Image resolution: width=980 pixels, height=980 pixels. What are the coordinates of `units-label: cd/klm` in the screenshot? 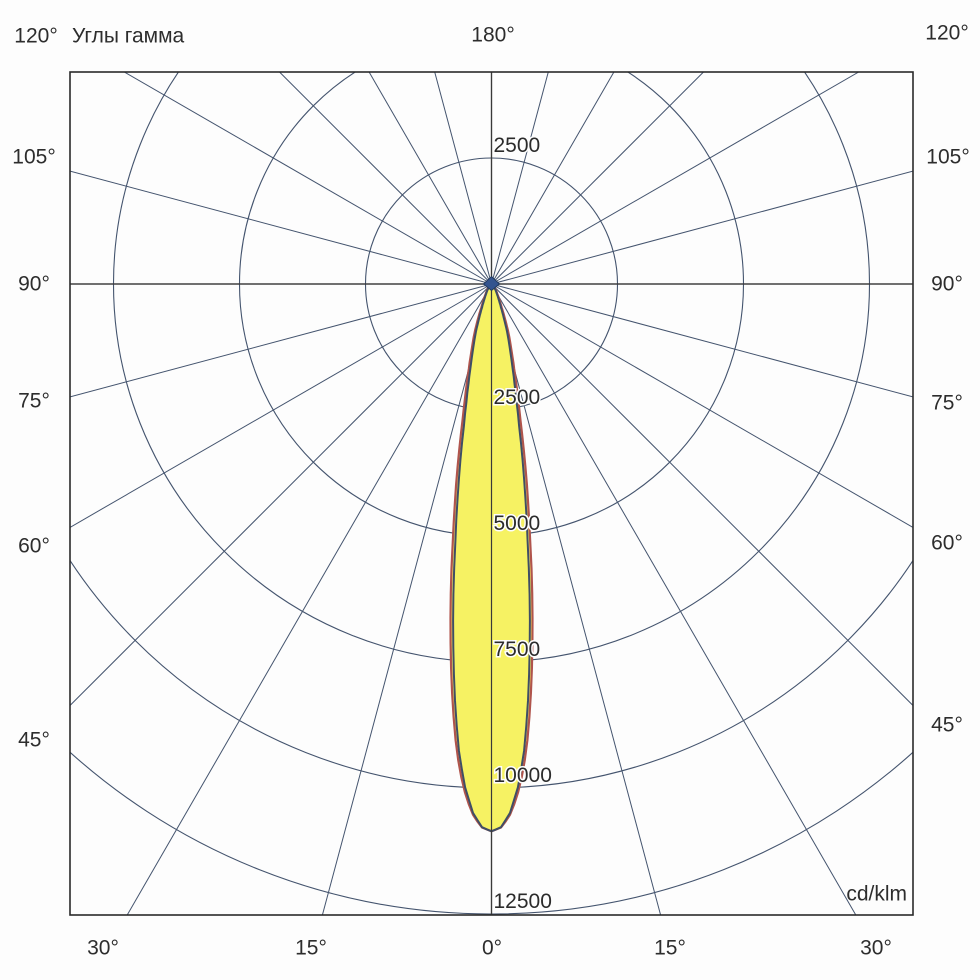 It's located at (876, 894).